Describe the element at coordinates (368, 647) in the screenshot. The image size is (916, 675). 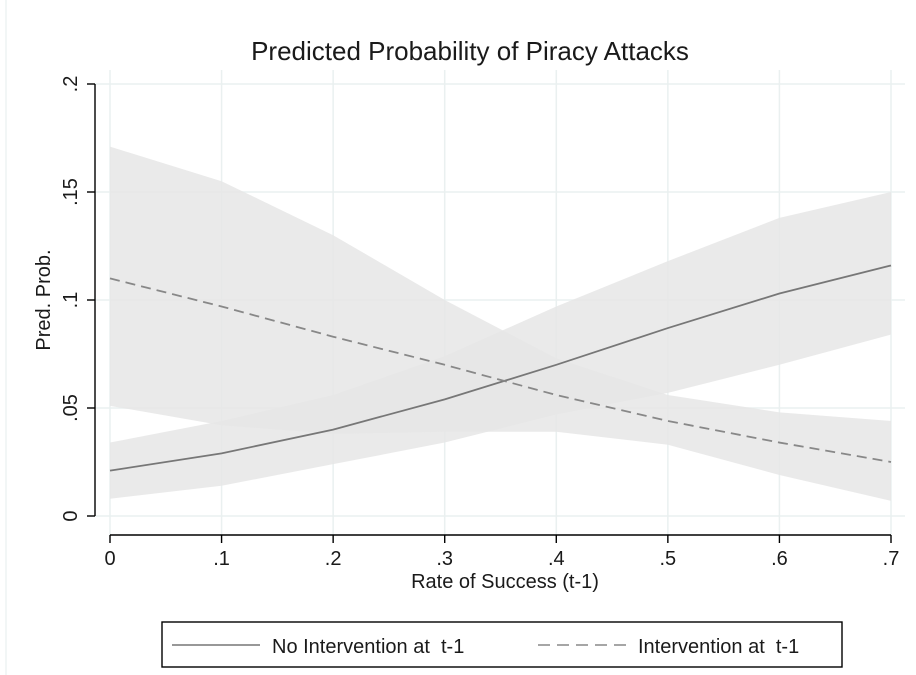
I see `legend-label-no-intervention: No Intervention at t-1` at that location.